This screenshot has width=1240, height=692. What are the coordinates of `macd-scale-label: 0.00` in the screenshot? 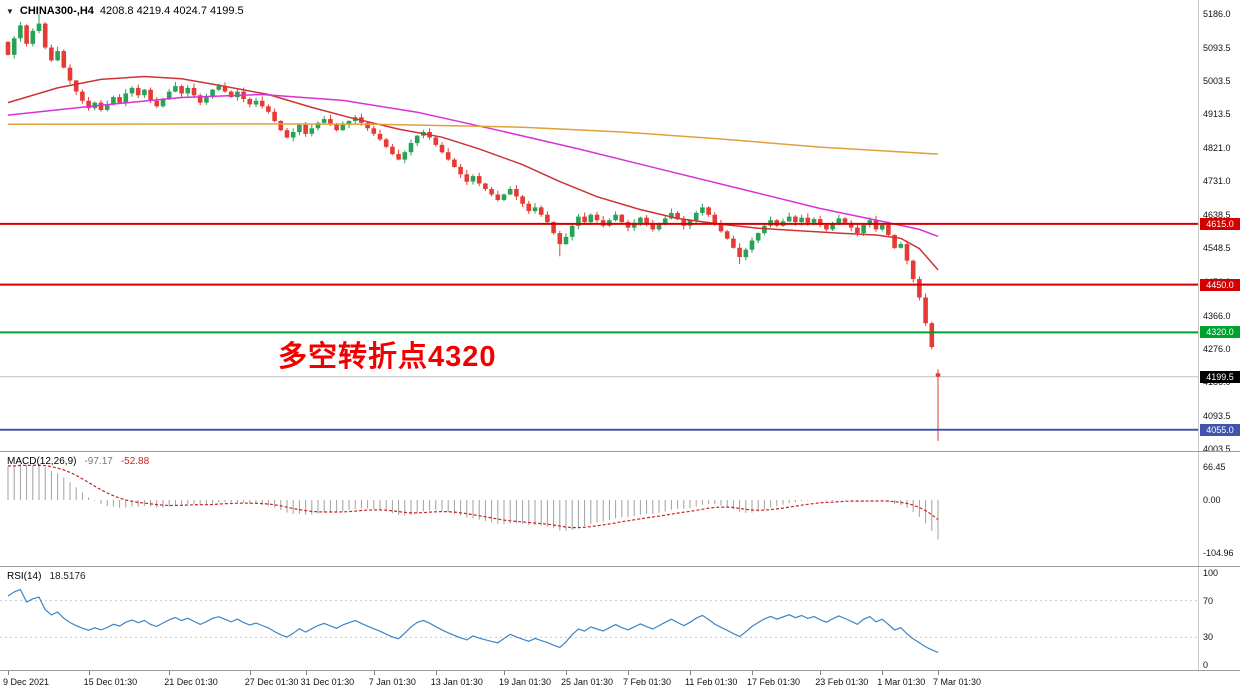 It's located at (1212, 500).